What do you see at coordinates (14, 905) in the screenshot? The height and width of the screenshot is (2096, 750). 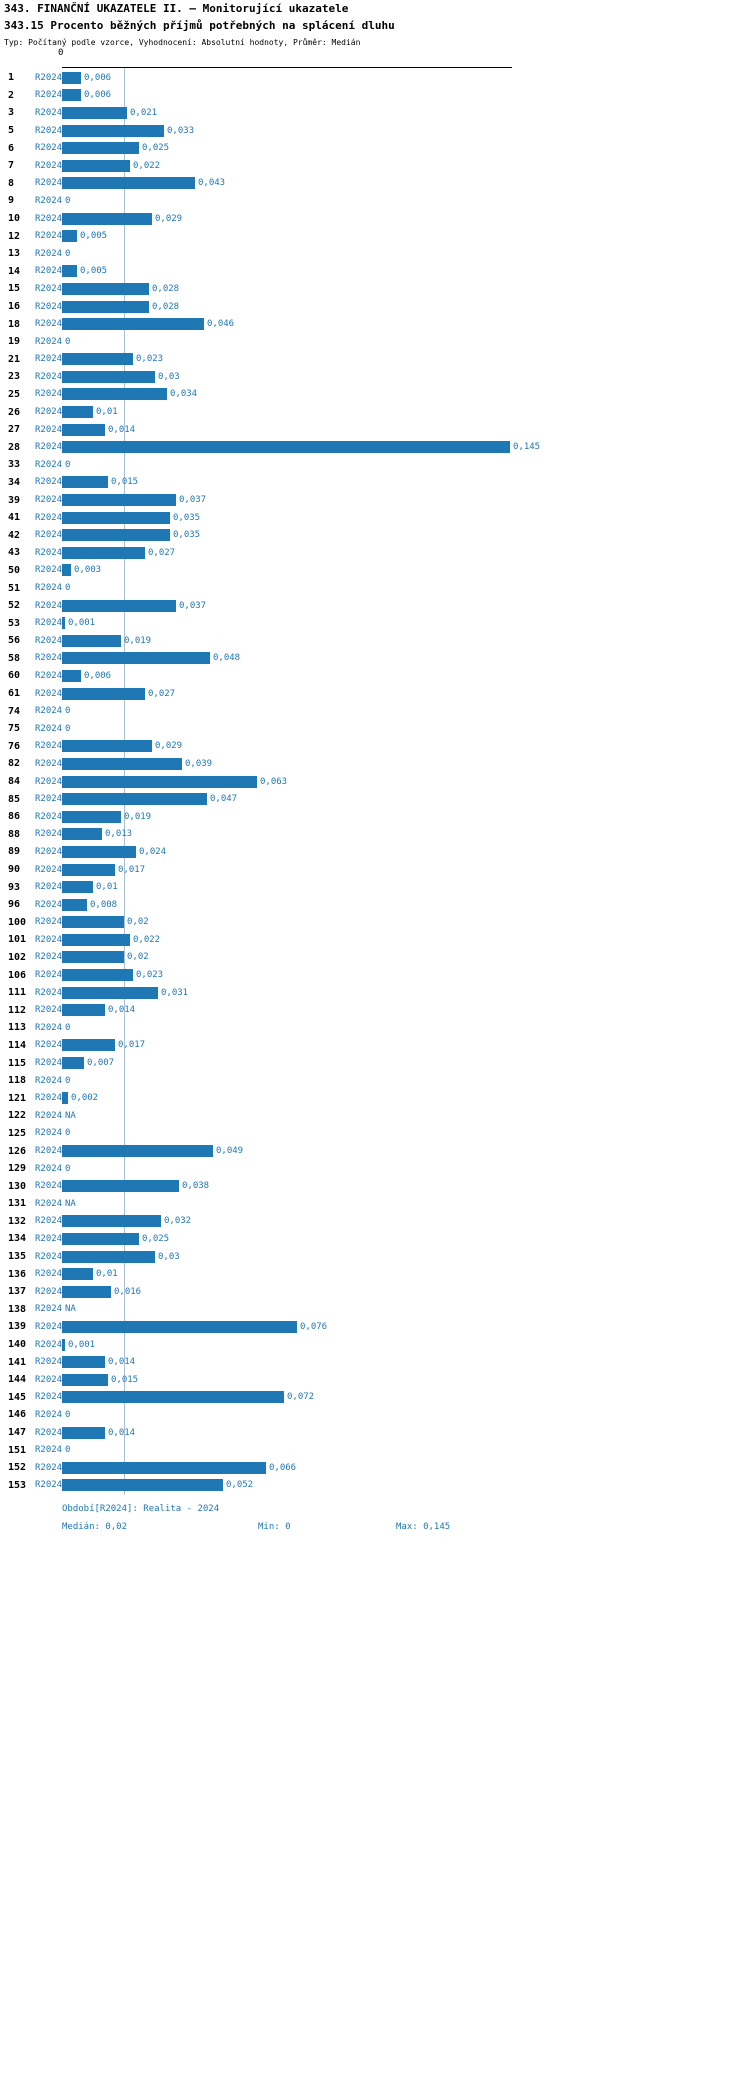 I see `row-id-label: 96` at bounding box center [14, 905].